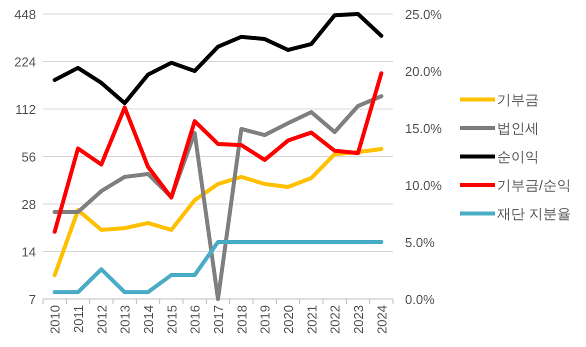 The height and width of the screenshot is (347, 586). I want to click on legend-label: 기부금, so click(518, 100).